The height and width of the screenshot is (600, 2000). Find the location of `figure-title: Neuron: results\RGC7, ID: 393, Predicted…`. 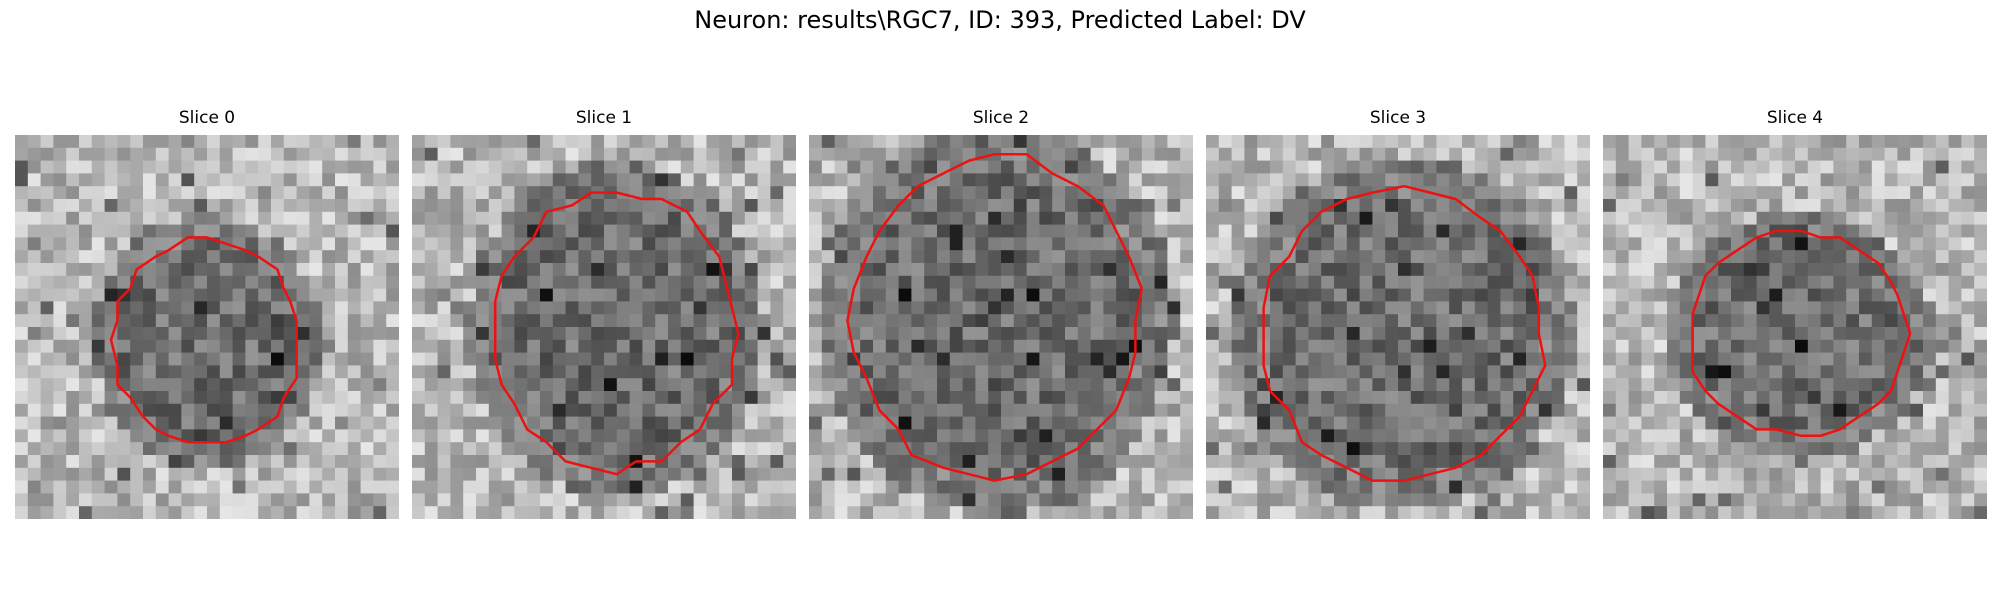

figure-title: Neuron: results\RGC7, ID: 393, Predicted… is located at coordinates (1000, 20).